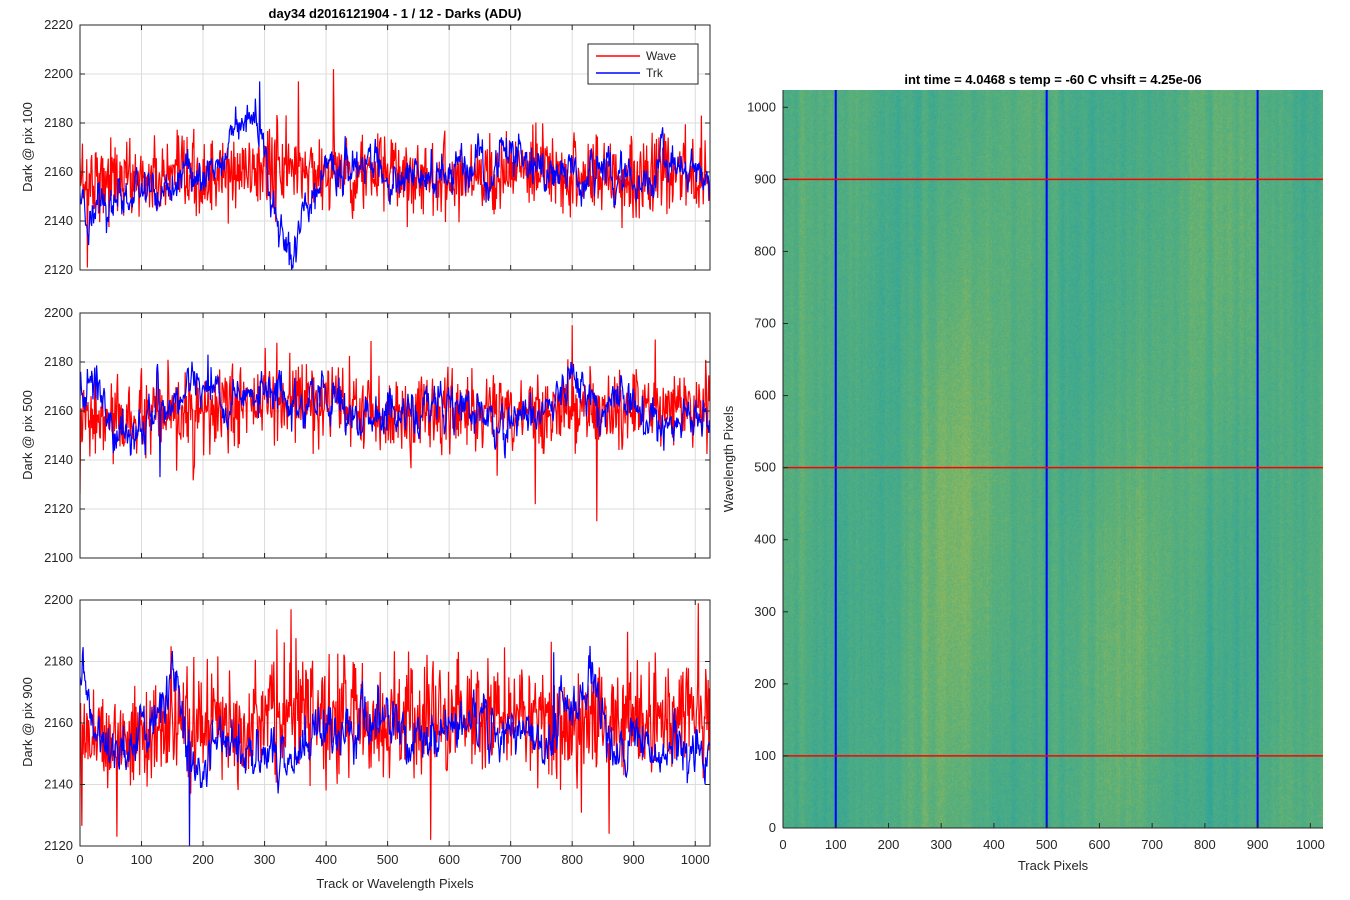 Image resolution: width=1350 pixels, height=900 pixels. I want to click on heatmap-x-tick-label: 200, so click(889, 844).